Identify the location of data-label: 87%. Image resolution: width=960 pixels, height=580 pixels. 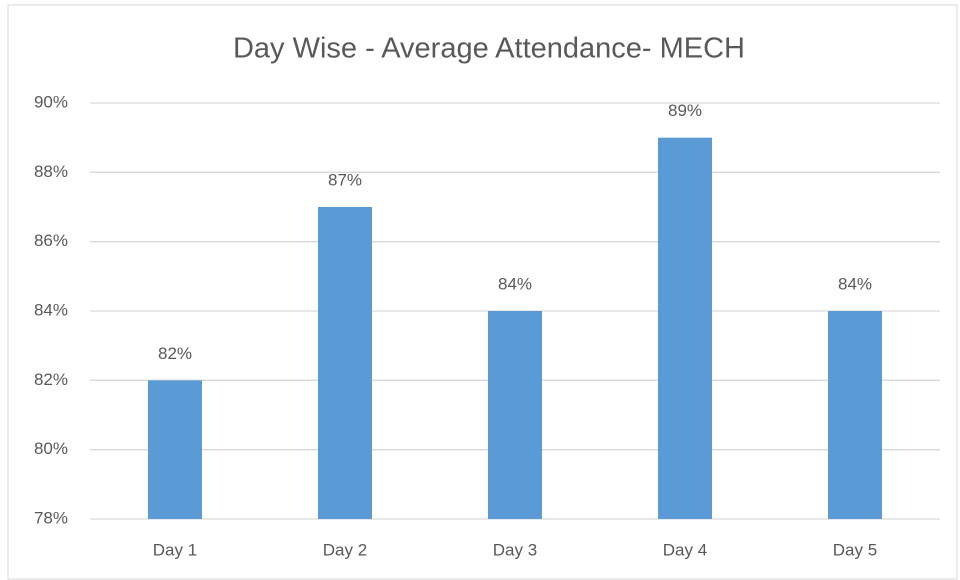
(345, 179).